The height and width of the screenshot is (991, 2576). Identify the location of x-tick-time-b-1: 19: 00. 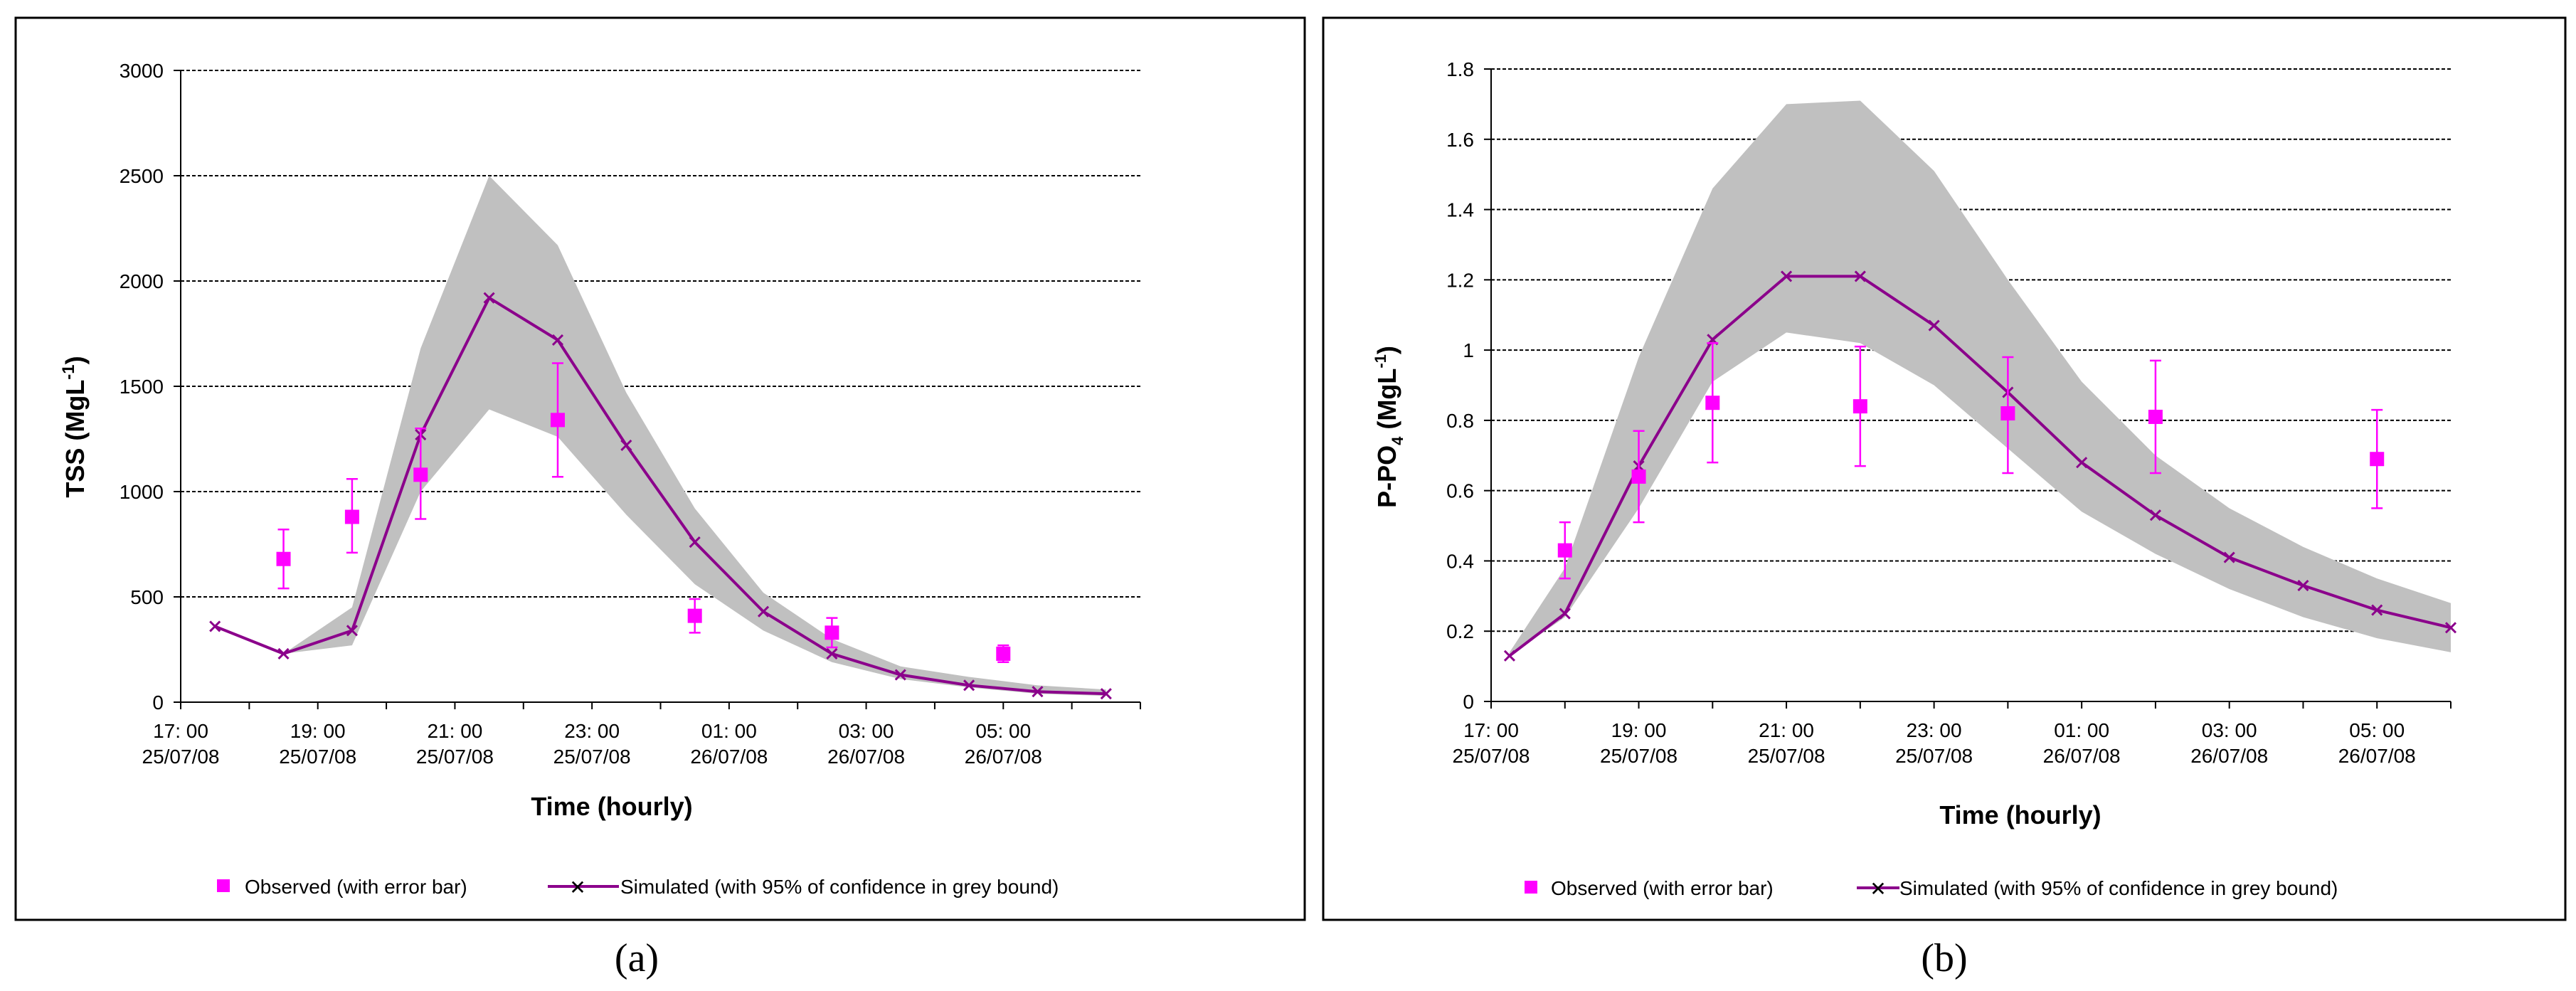
(1639, 730).